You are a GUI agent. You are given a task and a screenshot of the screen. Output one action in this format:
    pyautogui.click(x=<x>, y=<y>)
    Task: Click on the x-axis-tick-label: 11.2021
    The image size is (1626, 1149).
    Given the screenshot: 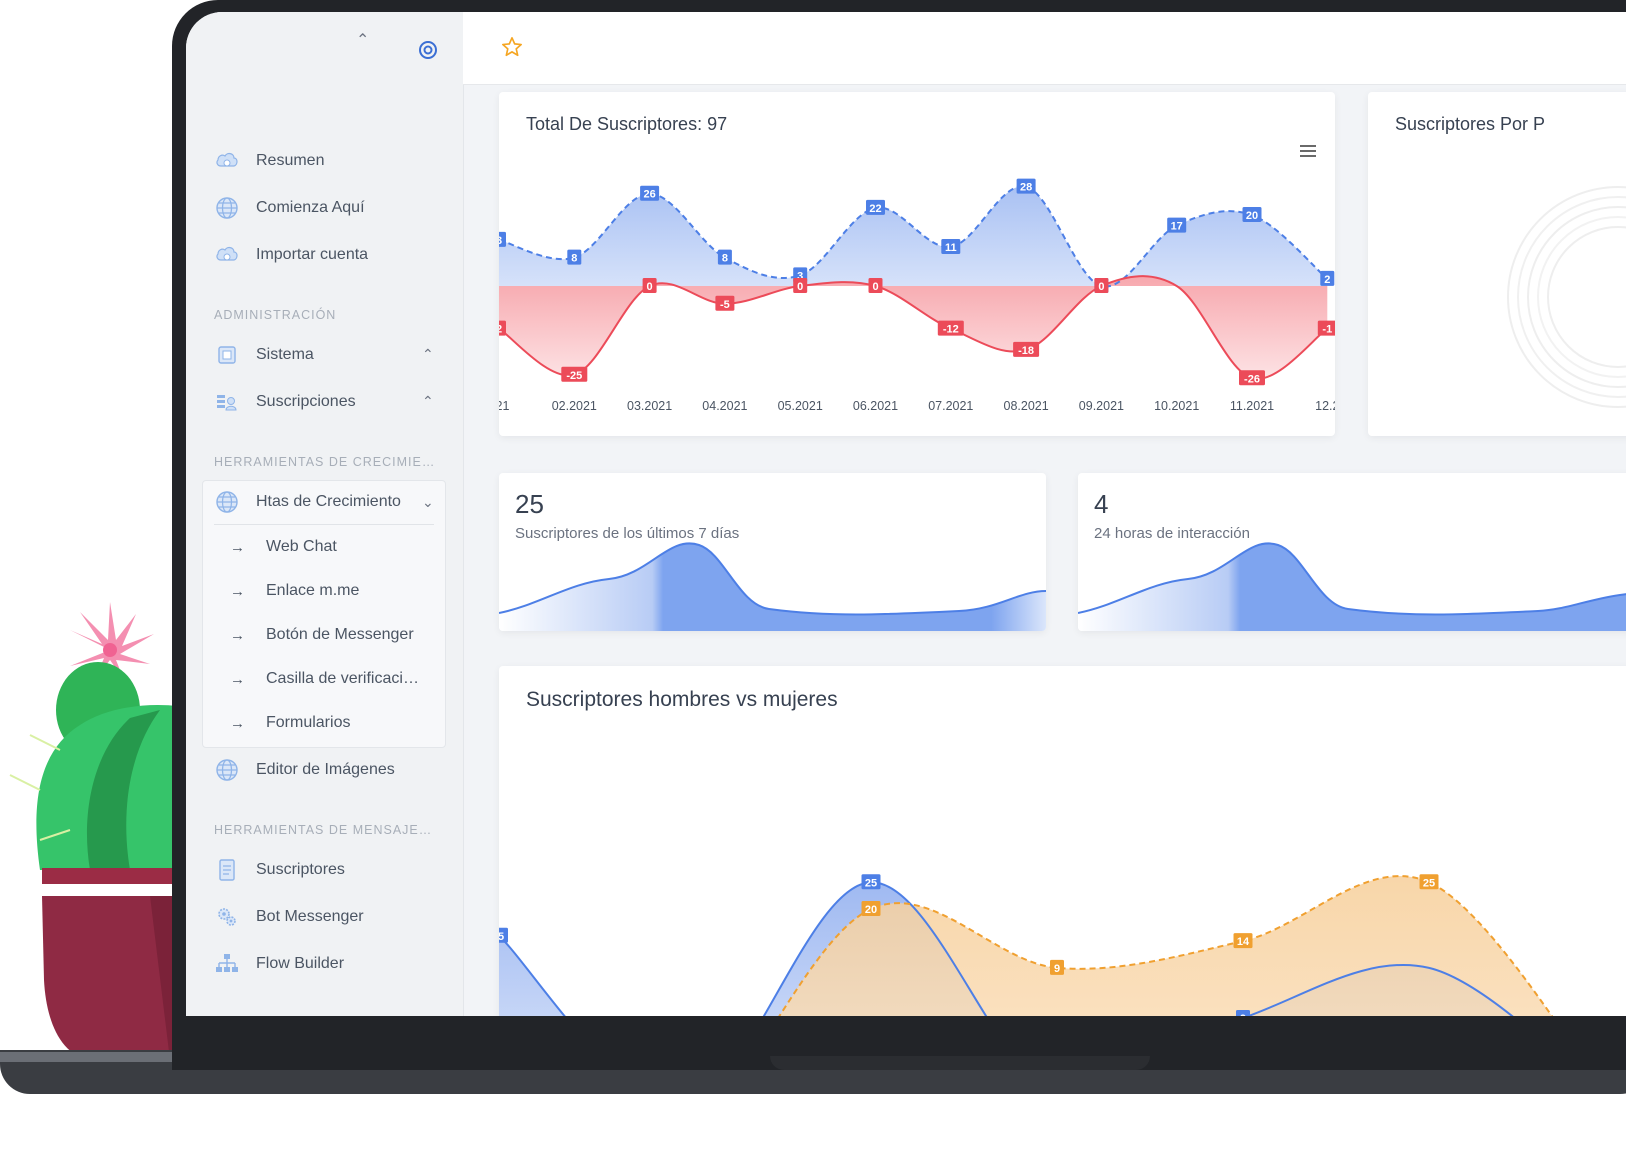 What is the action you would take?
    pyautogui.click(x=1252, y=406)
    